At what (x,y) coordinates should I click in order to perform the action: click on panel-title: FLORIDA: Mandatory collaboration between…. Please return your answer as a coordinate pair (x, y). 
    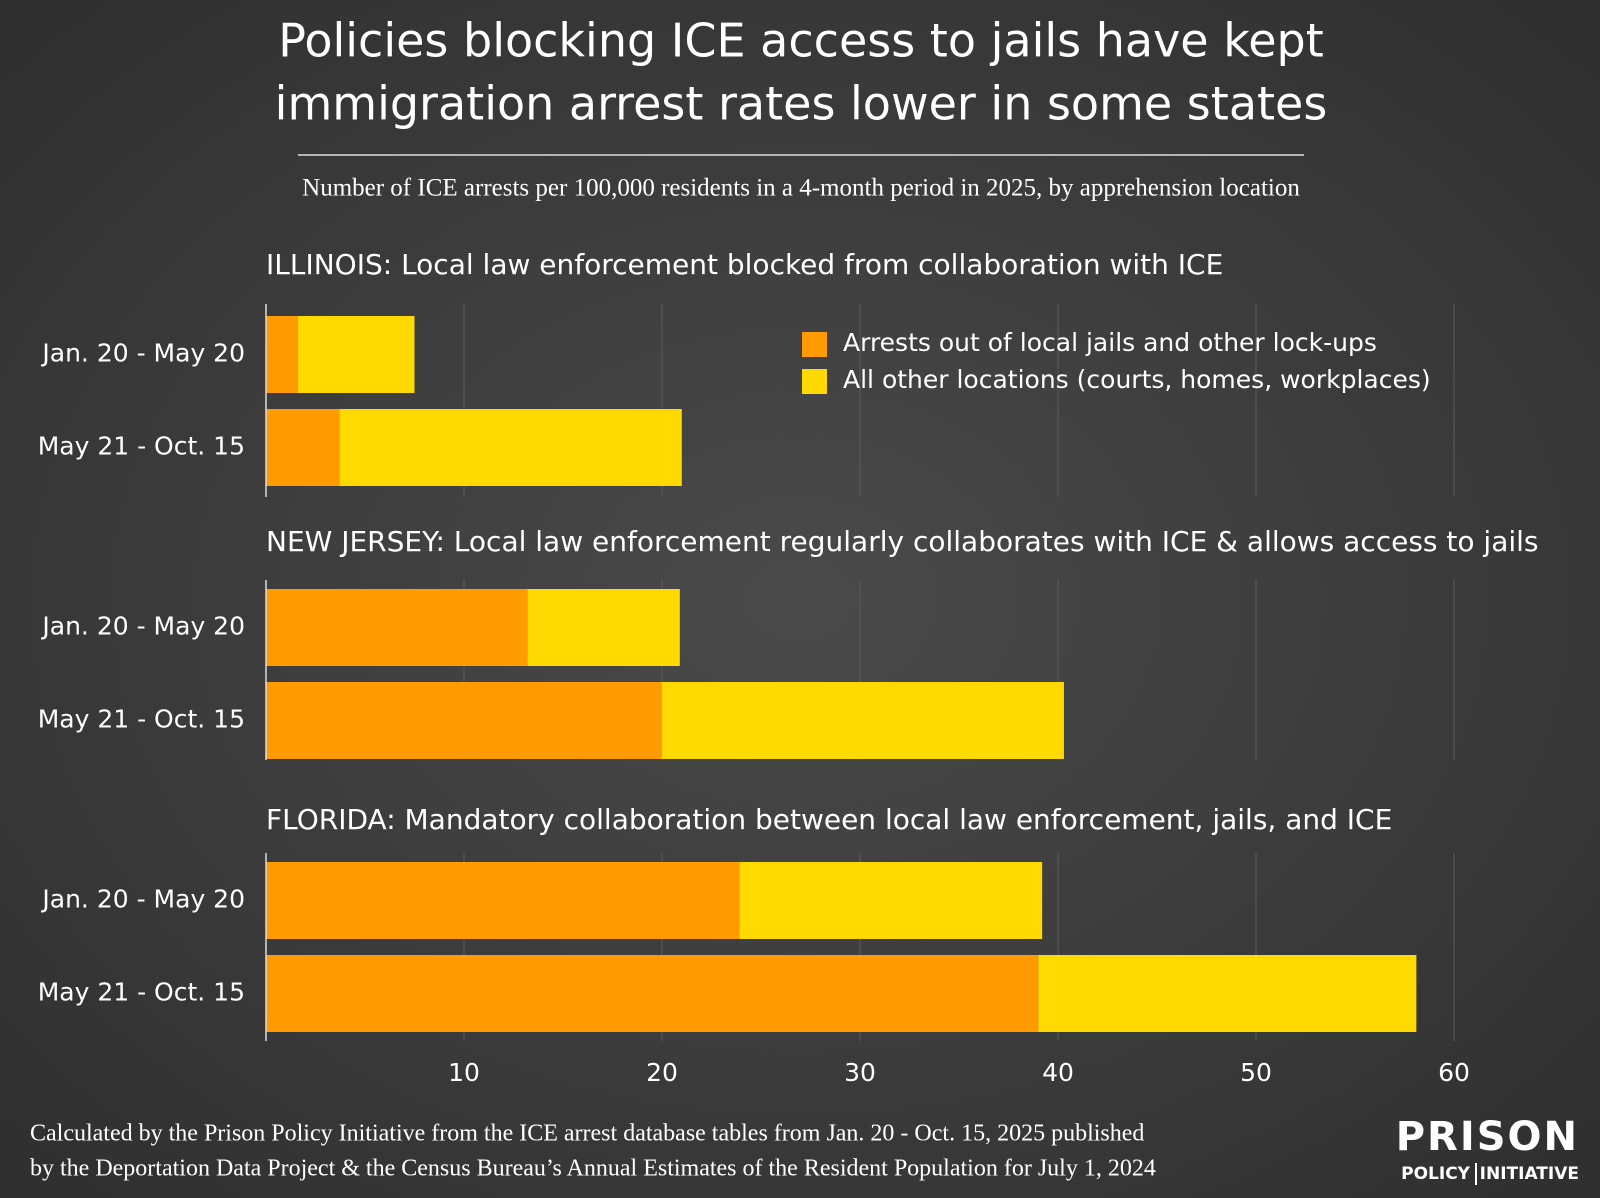
    Looking at the image, I should click on (829, 819).